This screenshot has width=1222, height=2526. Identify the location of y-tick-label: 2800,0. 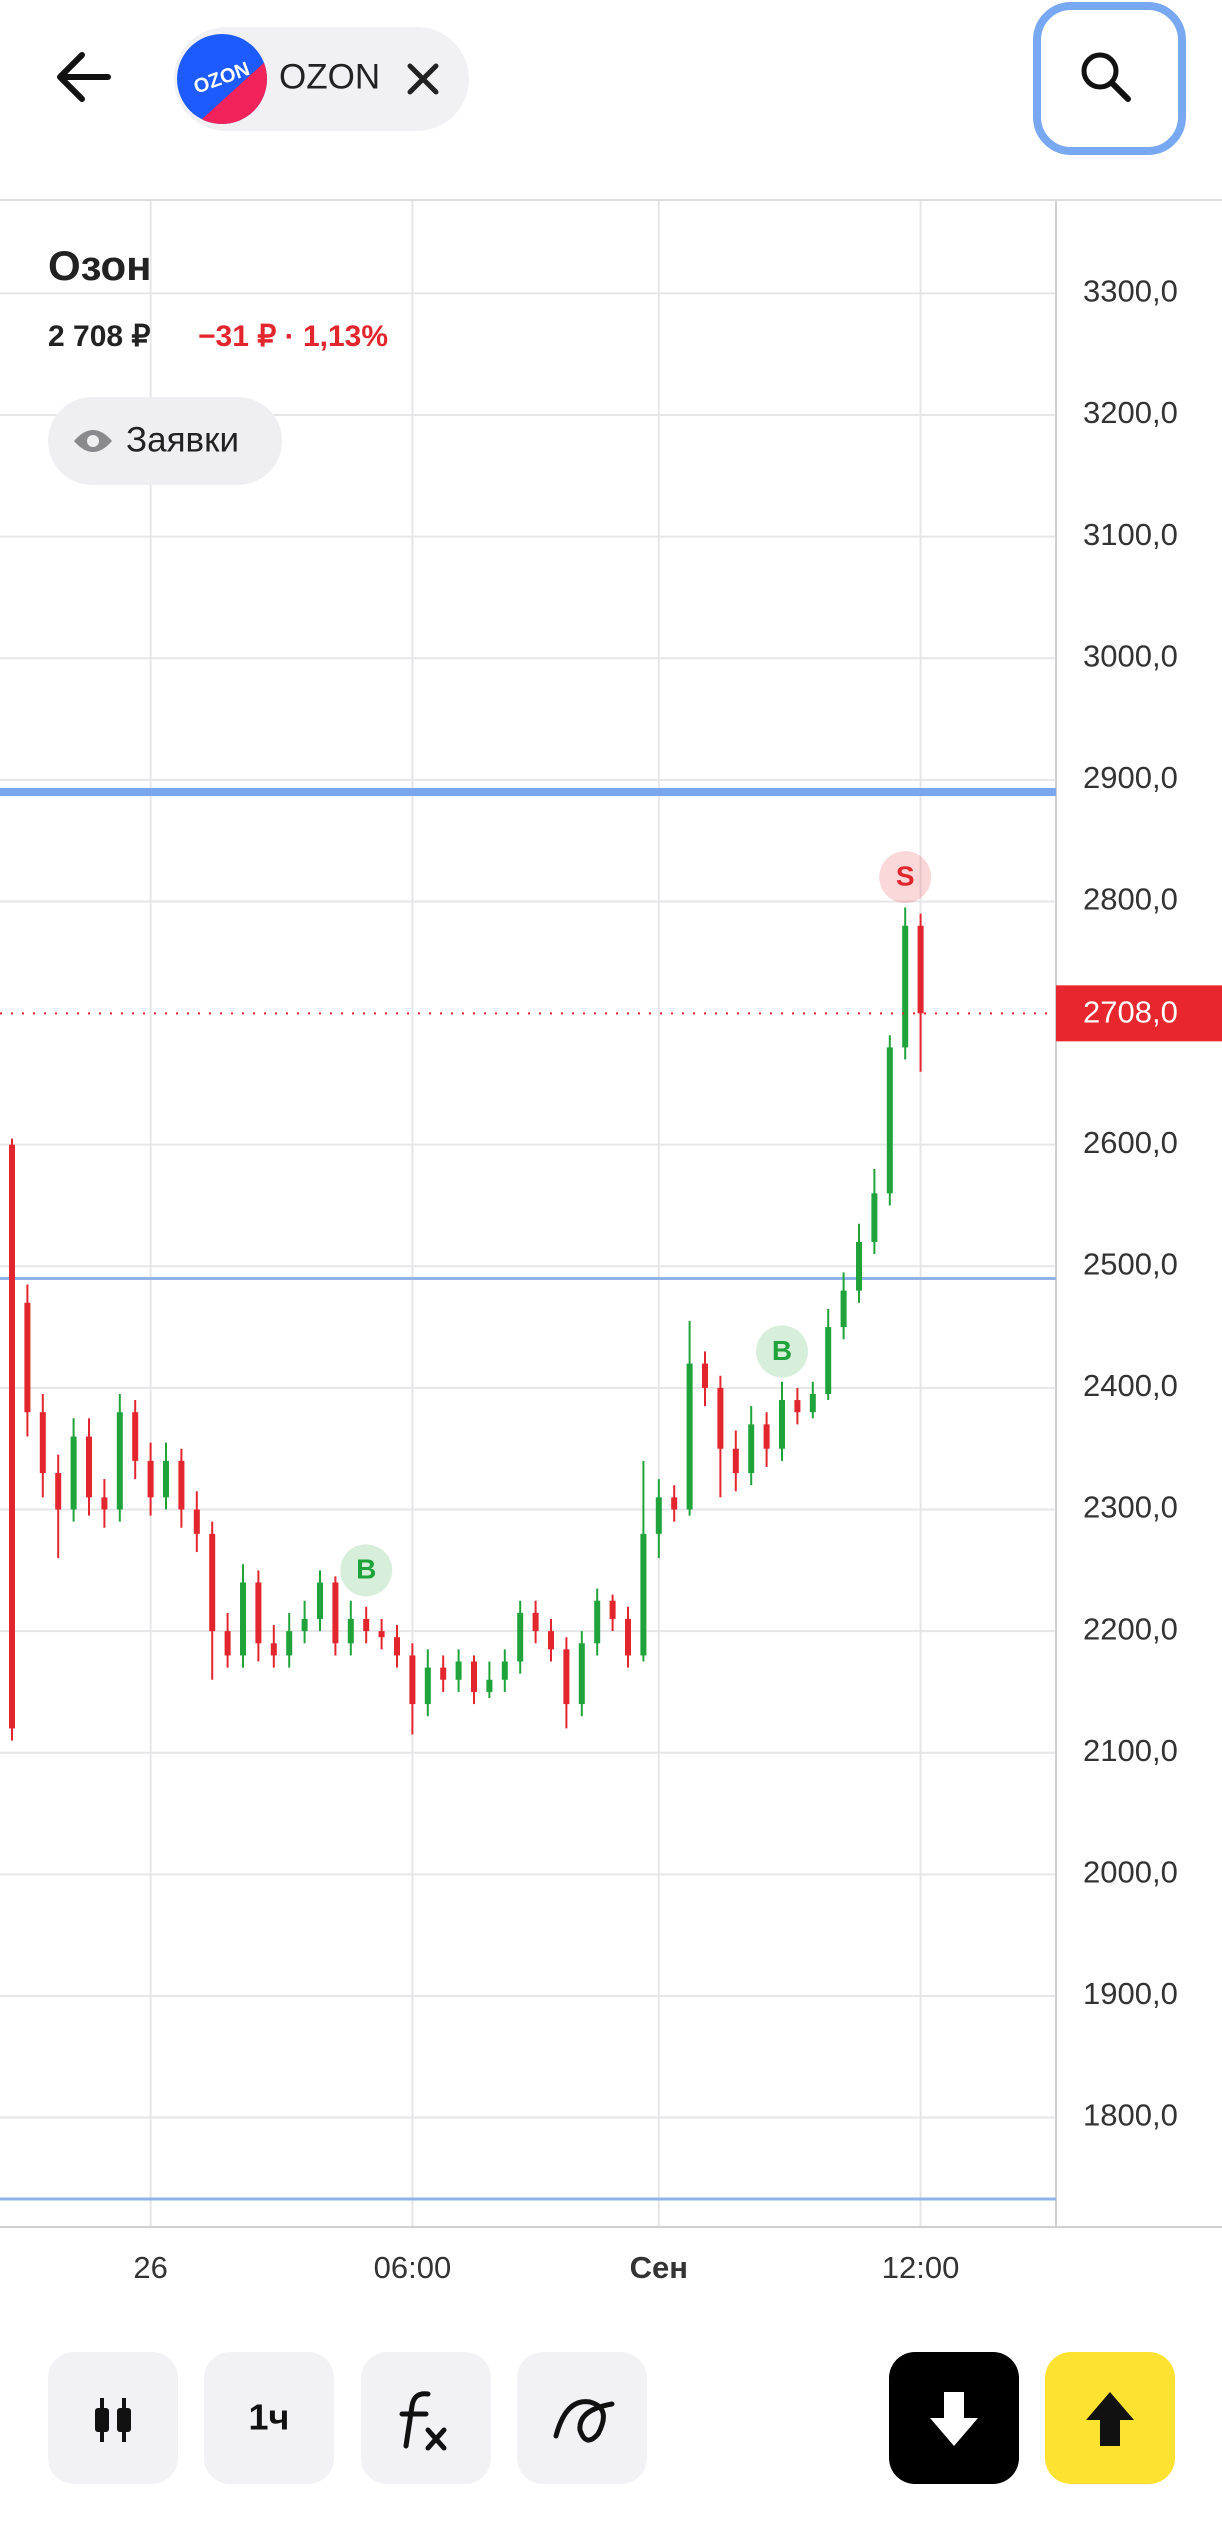
(1130, 899).